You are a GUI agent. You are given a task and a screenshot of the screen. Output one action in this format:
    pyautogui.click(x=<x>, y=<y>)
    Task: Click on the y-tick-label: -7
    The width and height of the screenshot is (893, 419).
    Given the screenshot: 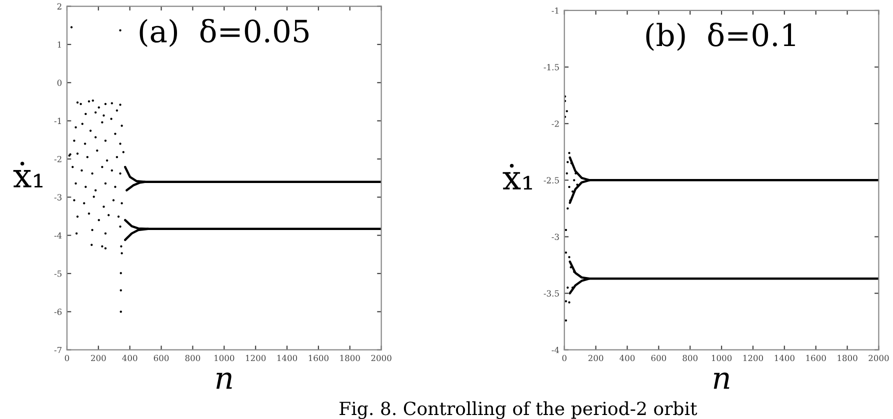 What is the action you would take?
    pyautogui.click(x=58, y=350)
    